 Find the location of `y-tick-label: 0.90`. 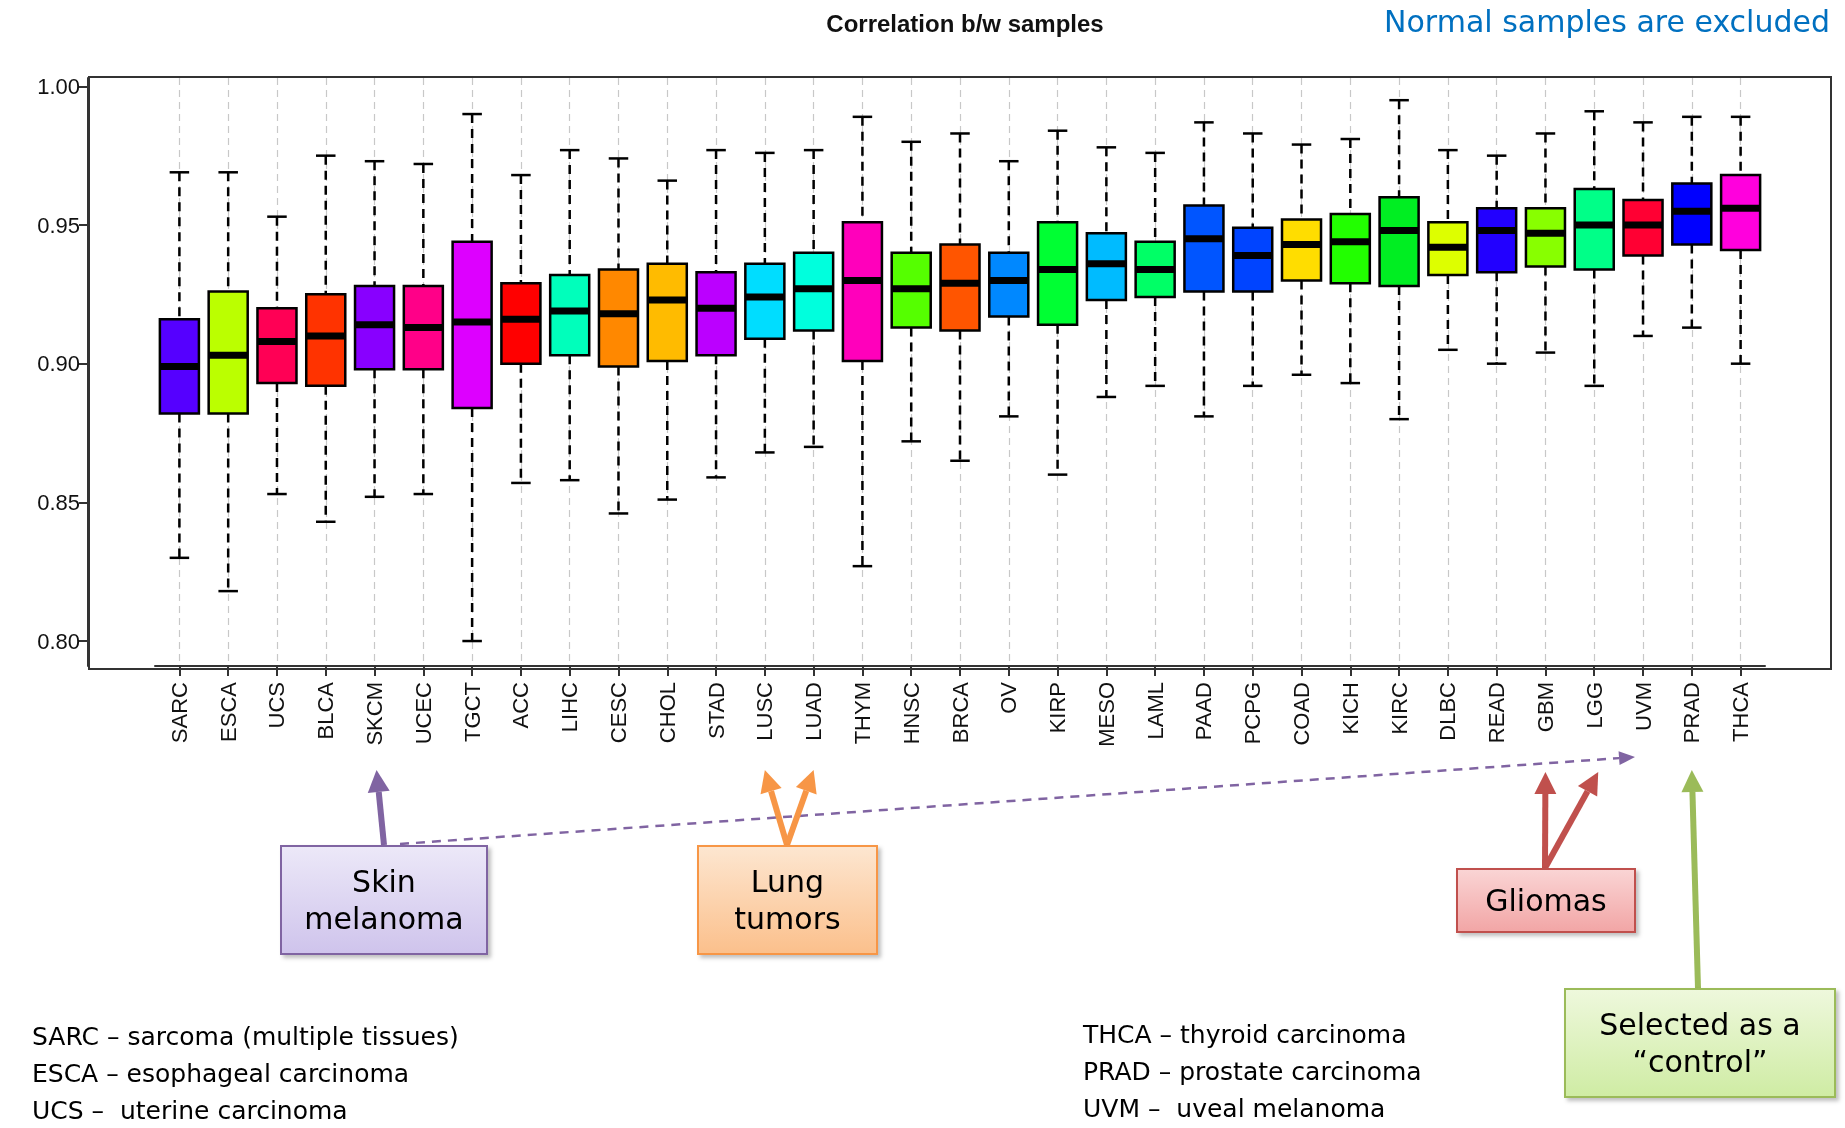

y-tick-label: 0.90 is located at coordinates (58, 364).